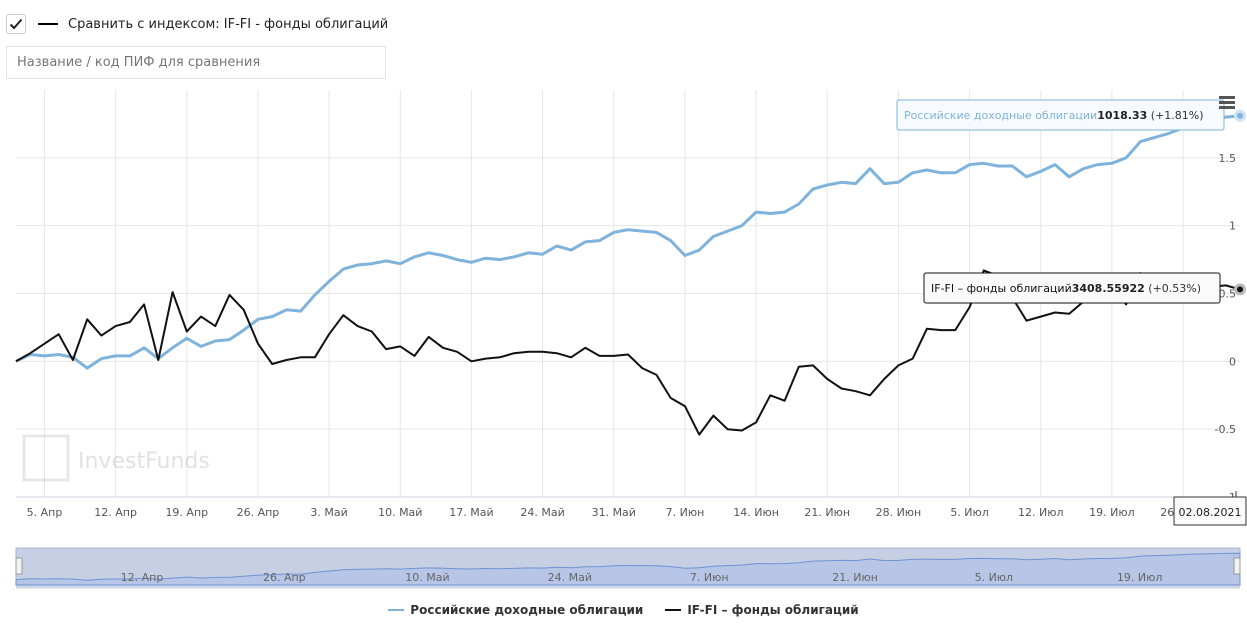  I want to click on navigator-handle-left, so click(19, 566).